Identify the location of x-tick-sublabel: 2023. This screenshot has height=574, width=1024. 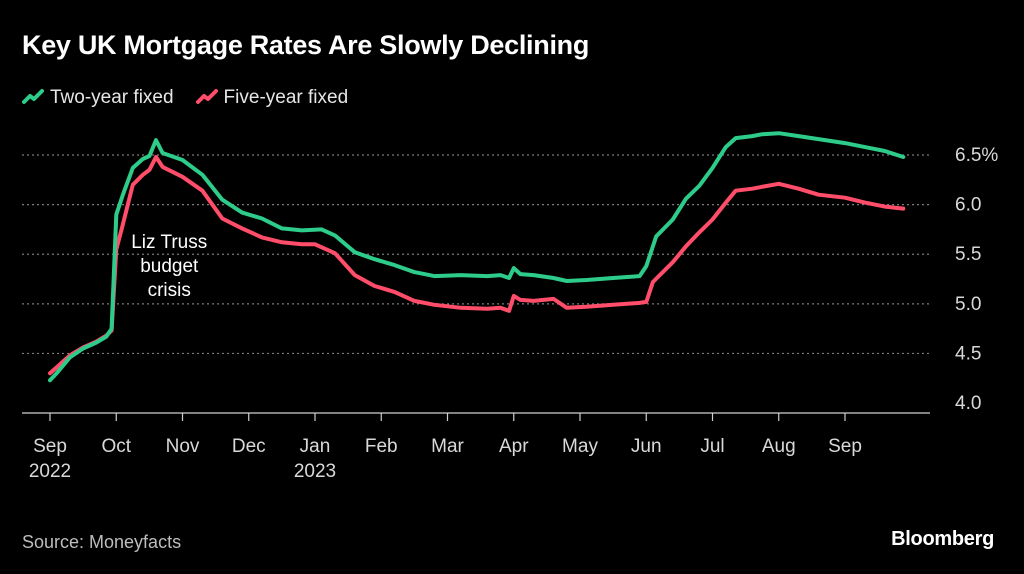
(315, 471).